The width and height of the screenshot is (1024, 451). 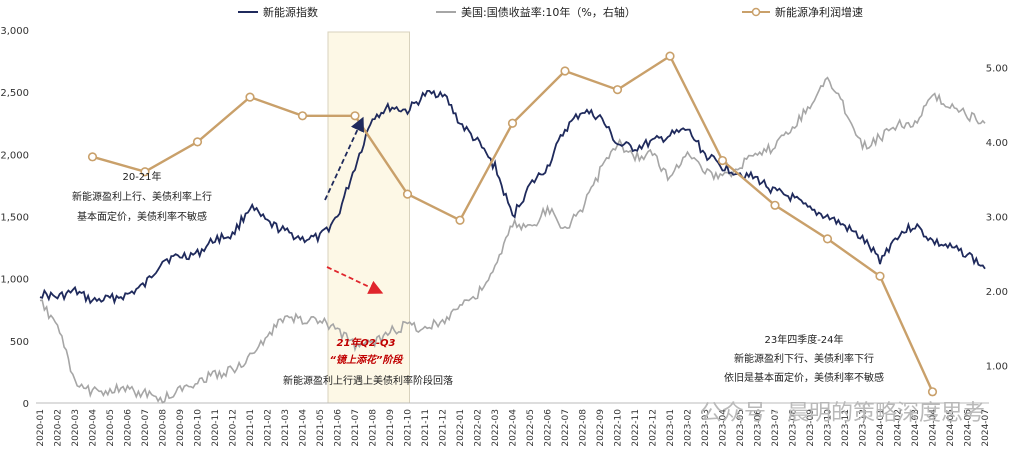 I want to click on x-tick-label: 2023-01, so click(x=671, y=428).